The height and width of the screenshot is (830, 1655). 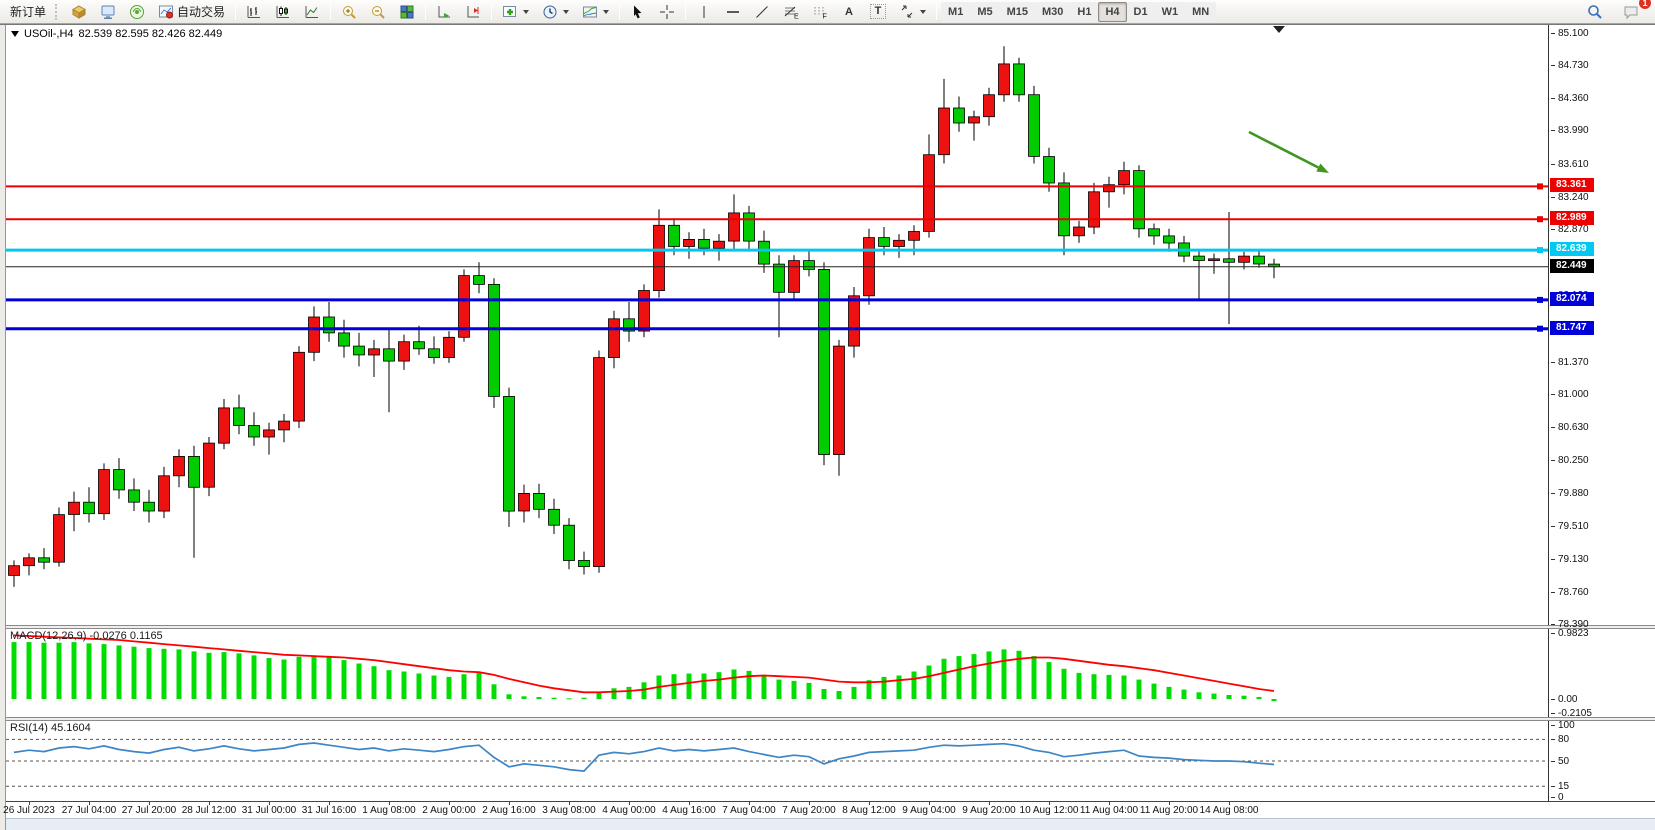 What do you see at coordinates (809, 810) in the screenshot?
I see `time-label: 7 Aug 20:00` at bounding box center [809, 810].